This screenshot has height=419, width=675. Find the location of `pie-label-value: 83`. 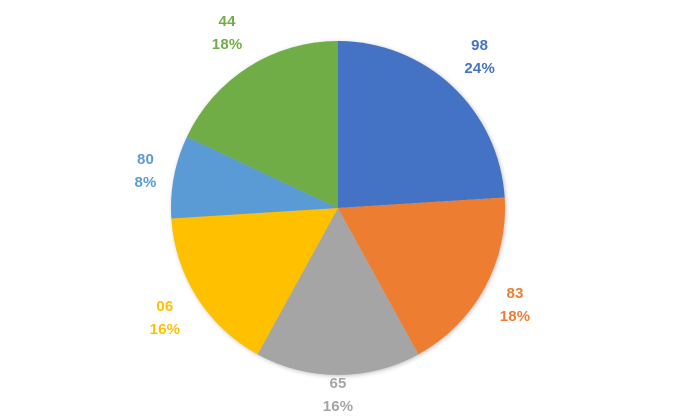

pie-label-value: 83 is located at coordinates (515, 294).